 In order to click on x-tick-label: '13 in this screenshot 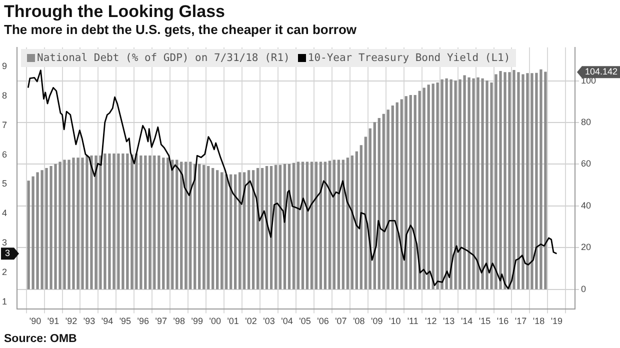, I will do `click(448, 321)`.